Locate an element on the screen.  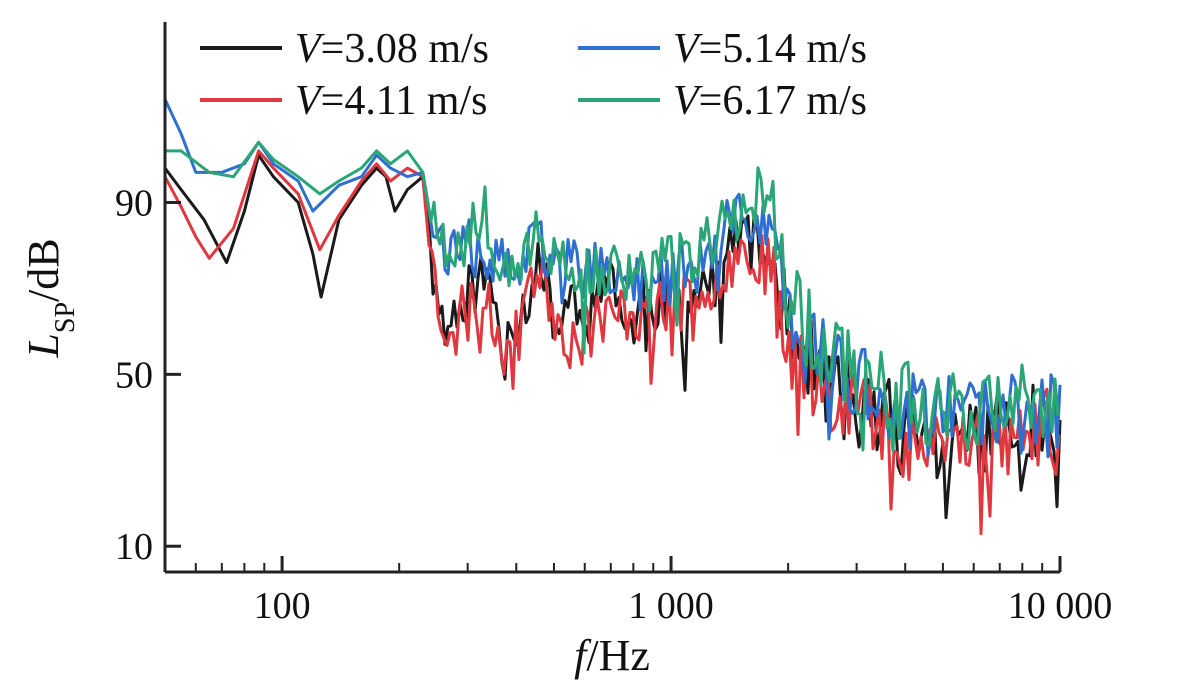
legend-label-3: V=6.17 m/s is located at coordinates (770, 101).